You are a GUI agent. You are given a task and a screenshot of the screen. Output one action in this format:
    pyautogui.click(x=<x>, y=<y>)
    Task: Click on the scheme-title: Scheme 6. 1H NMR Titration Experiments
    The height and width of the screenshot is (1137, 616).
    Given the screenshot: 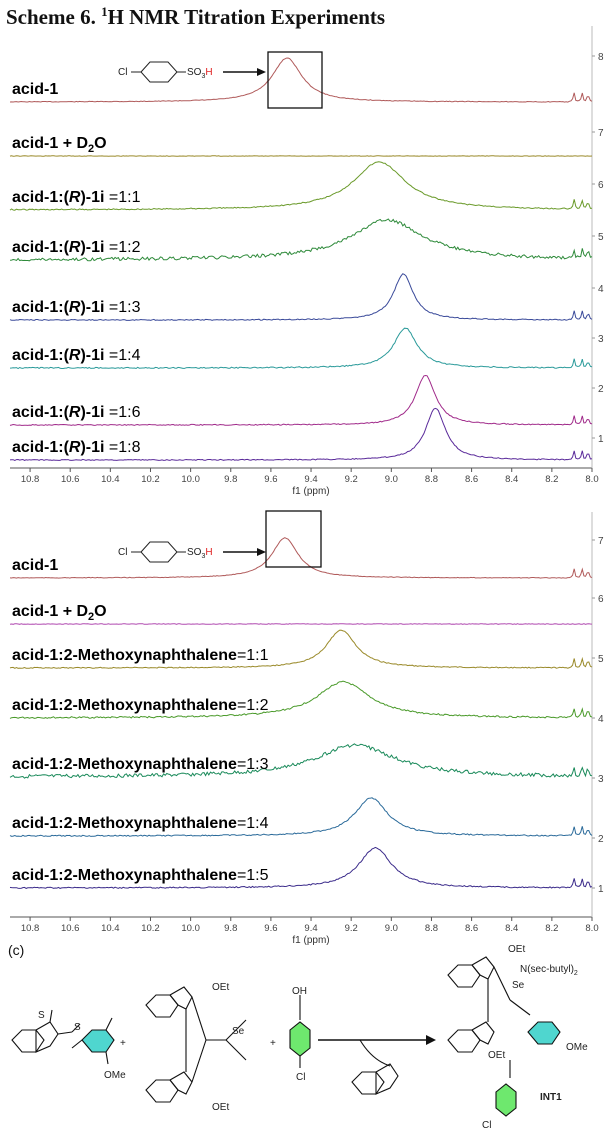 What is the action you would take?
    pyautogui.click(x=195, y=17)
    